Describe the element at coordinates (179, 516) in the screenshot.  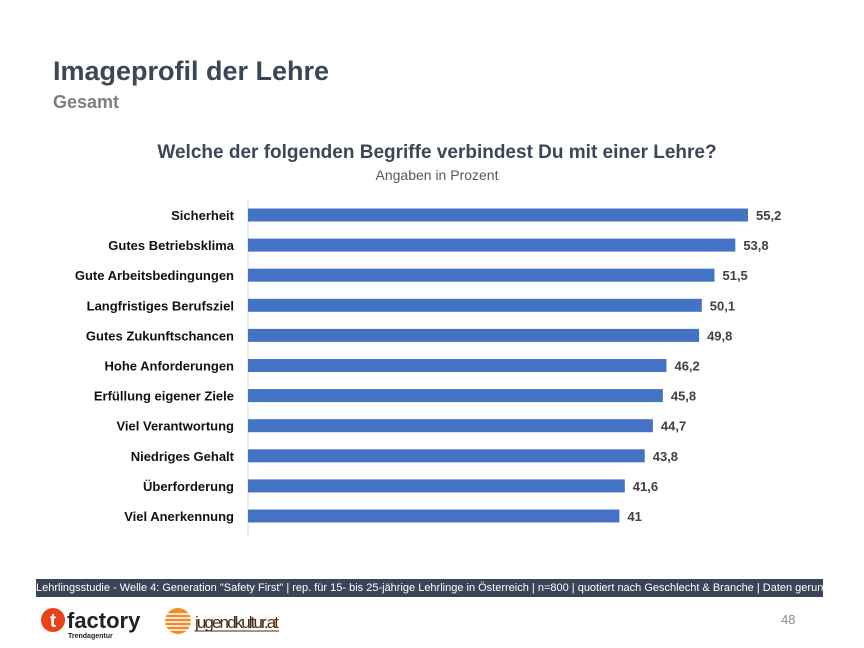
I see `category-label: Viel Anerkennung` at that location.